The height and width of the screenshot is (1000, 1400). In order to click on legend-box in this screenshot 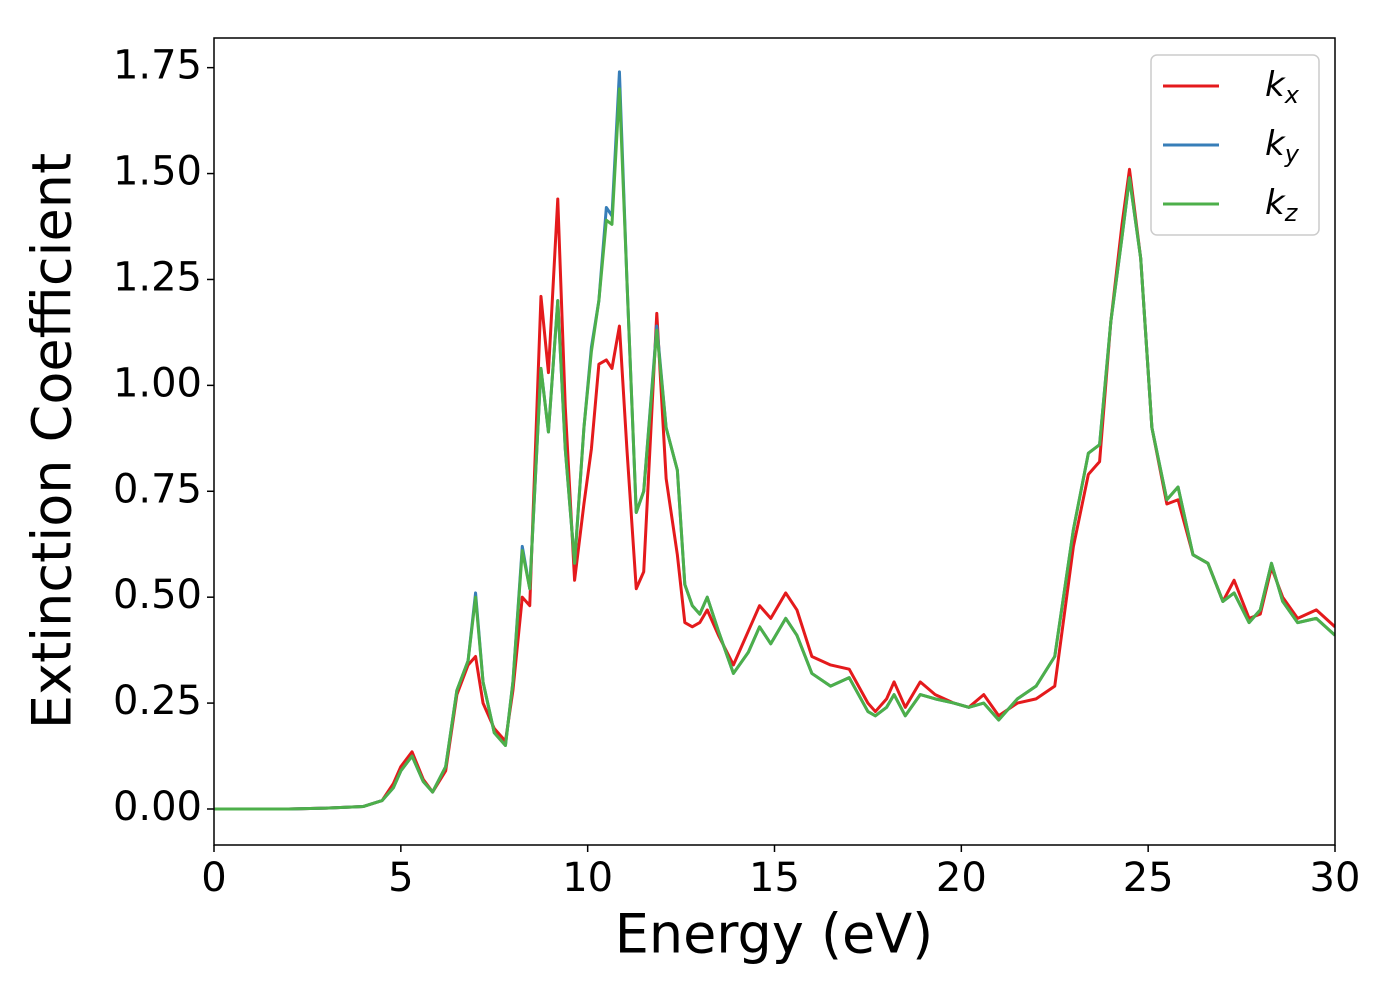, I will do `click(1235, 145)`.